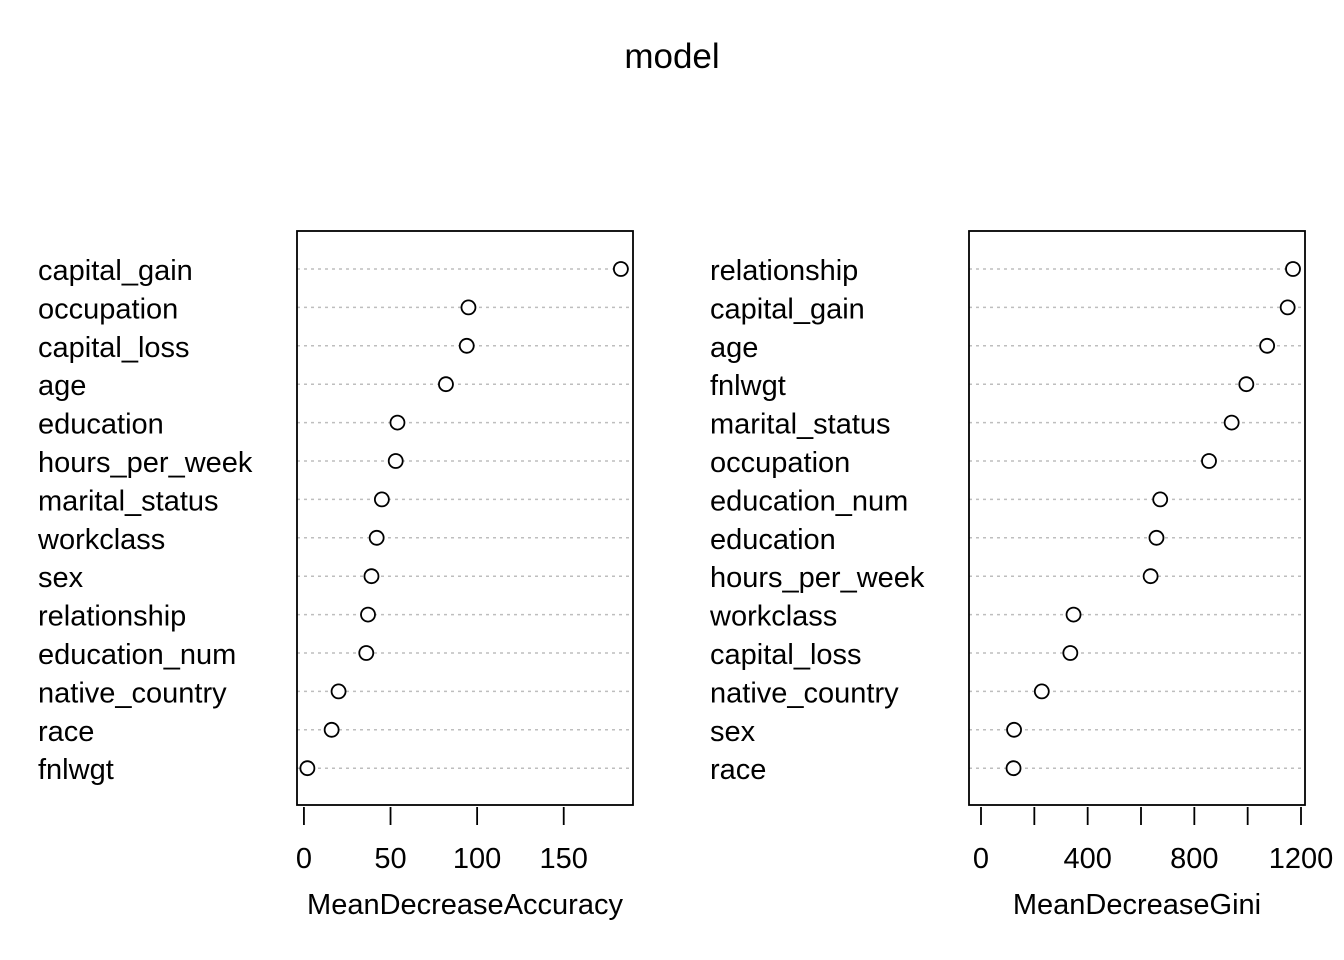 The width and height of the screenshot is (1344, 960). What do you see at coordinates (390, 859) in the screenshot?
I see `x-tick-label: 50` at bounding box center [390, 859].